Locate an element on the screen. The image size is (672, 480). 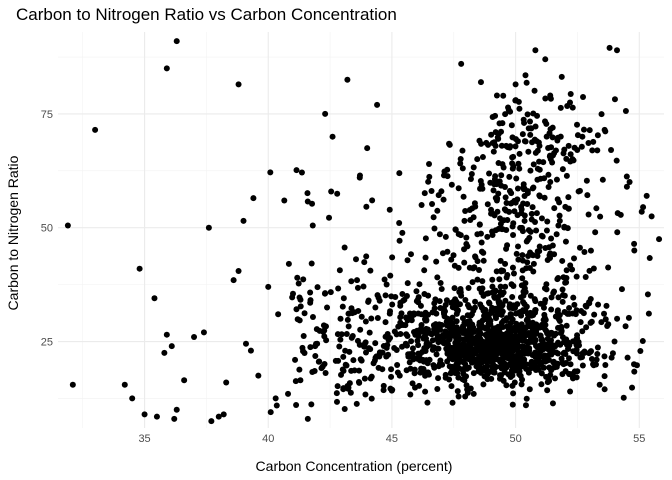
y-tick-label: 75 is located at coordinates (47, 115).